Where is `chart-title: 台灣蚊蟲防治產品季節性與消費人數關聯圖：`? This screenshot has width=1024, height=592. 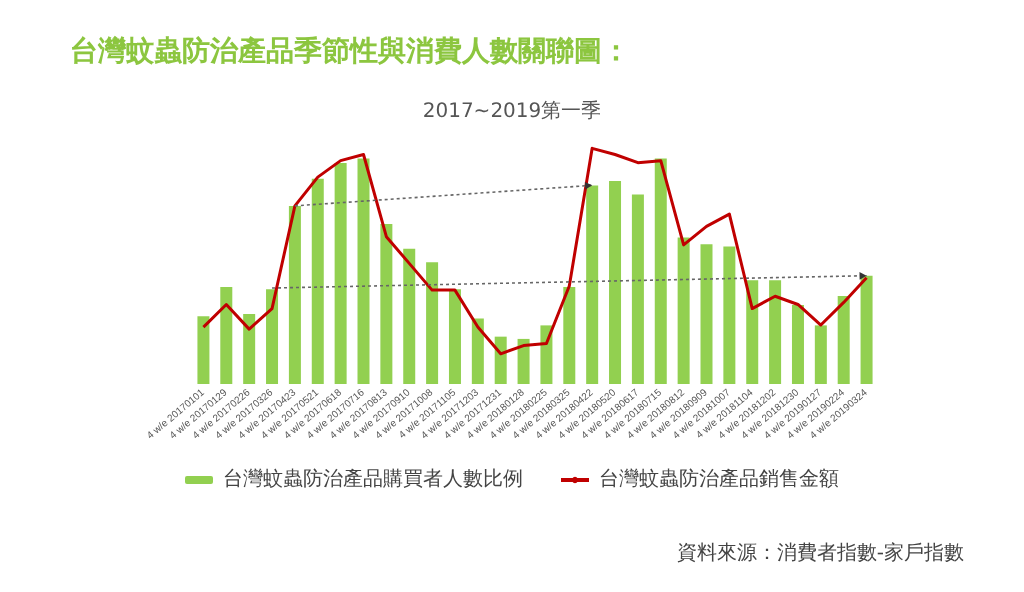 chart-title: 台灣蚊蟲防治產品季節性與消費人數關聯圖： is located at coordinates (350, 51).